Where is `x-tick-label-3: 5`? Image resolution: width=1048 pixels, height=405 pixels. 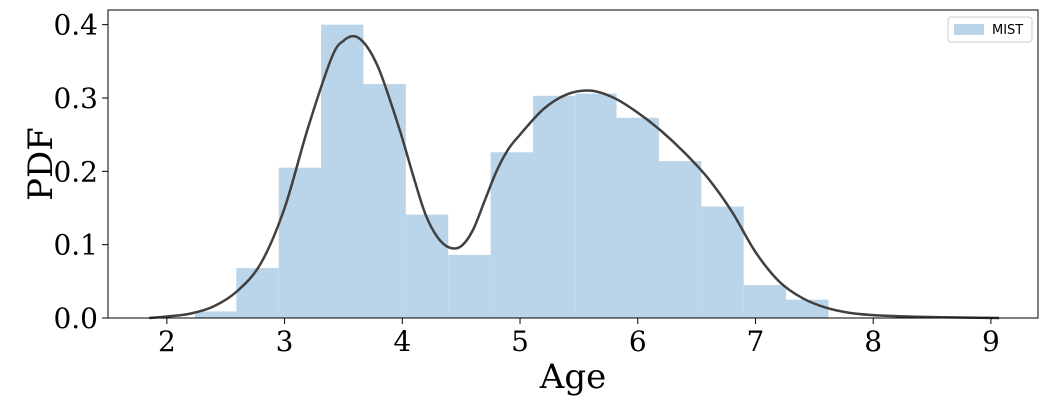
x-tick-label-3: 5 is located at coordinates (520, 341).